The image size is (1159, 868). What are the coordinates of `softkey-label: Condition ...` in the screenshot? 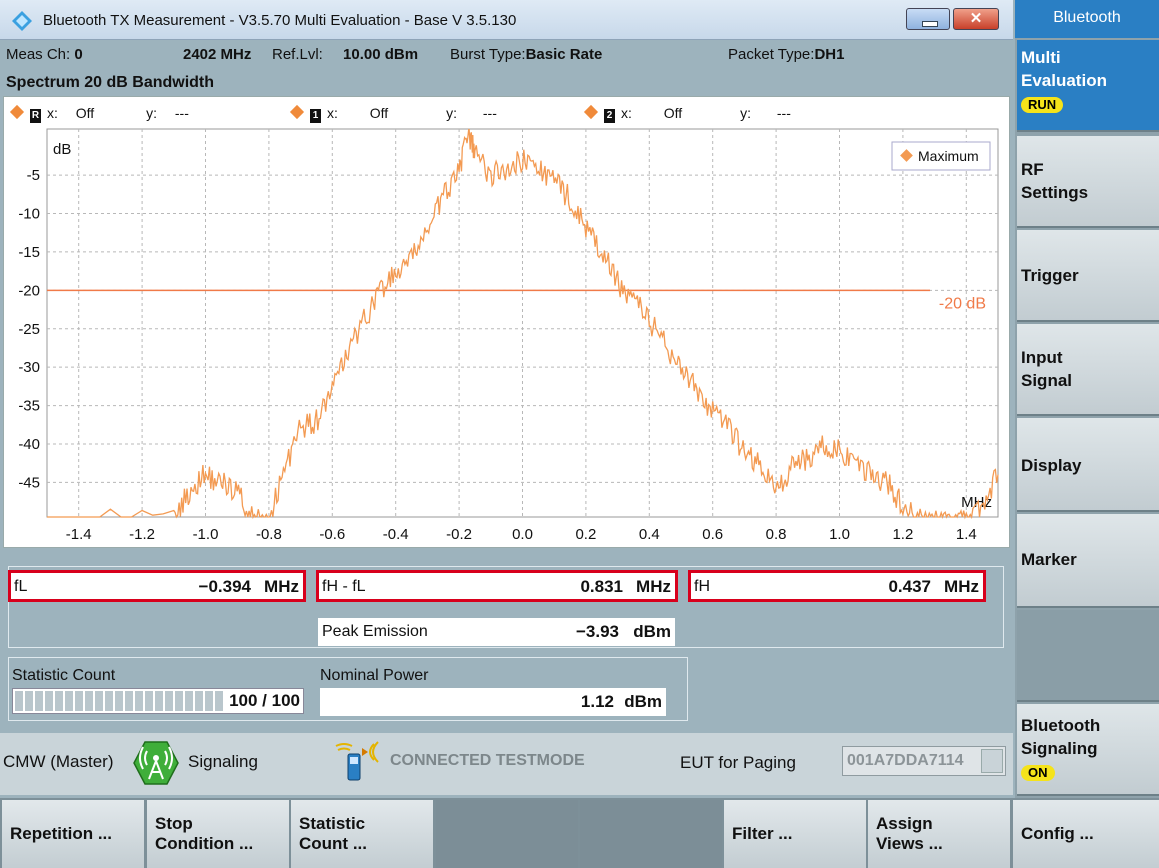 It's located at (204, 843).